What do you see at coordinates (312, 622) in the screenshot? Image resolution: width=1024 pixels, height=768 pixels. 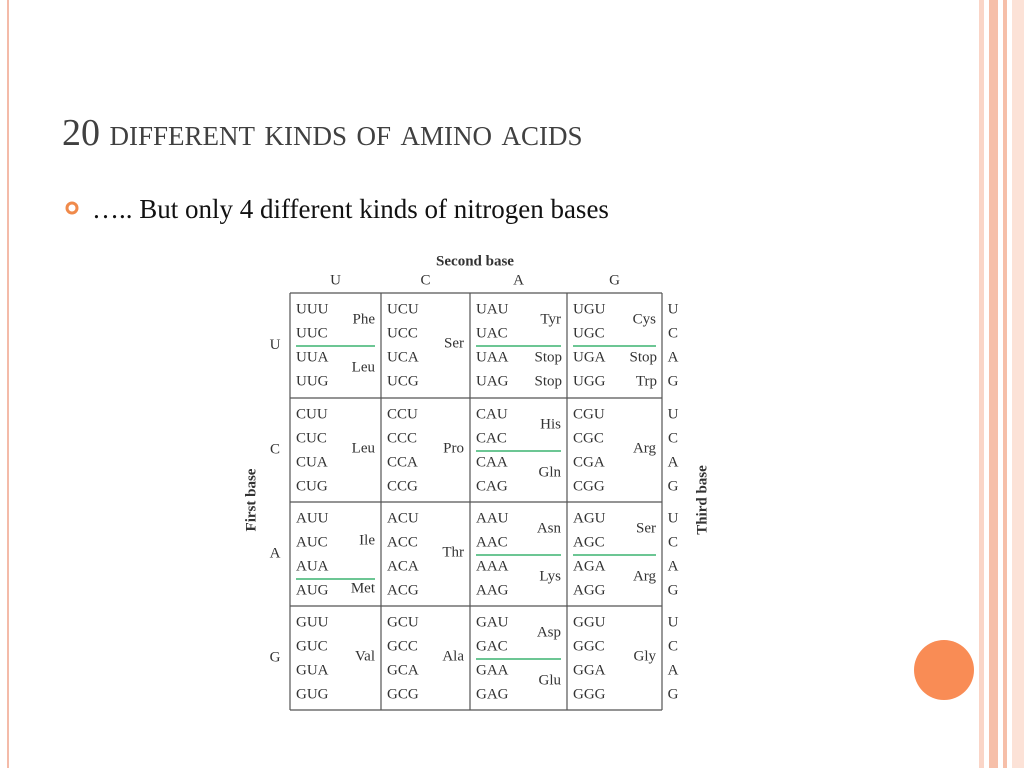 I see `codon: GUU` at bounding box center [312, 622].